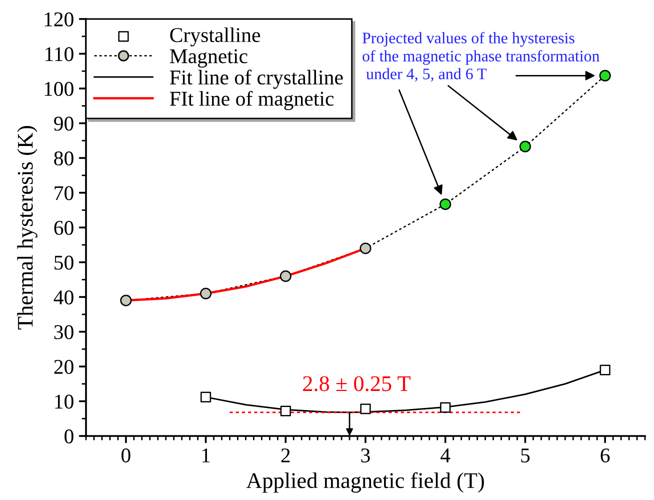 Image resolution: width=654 pixels, height=500 pixels. I want to click on legend-label: Magnetic, so click(209, 58).